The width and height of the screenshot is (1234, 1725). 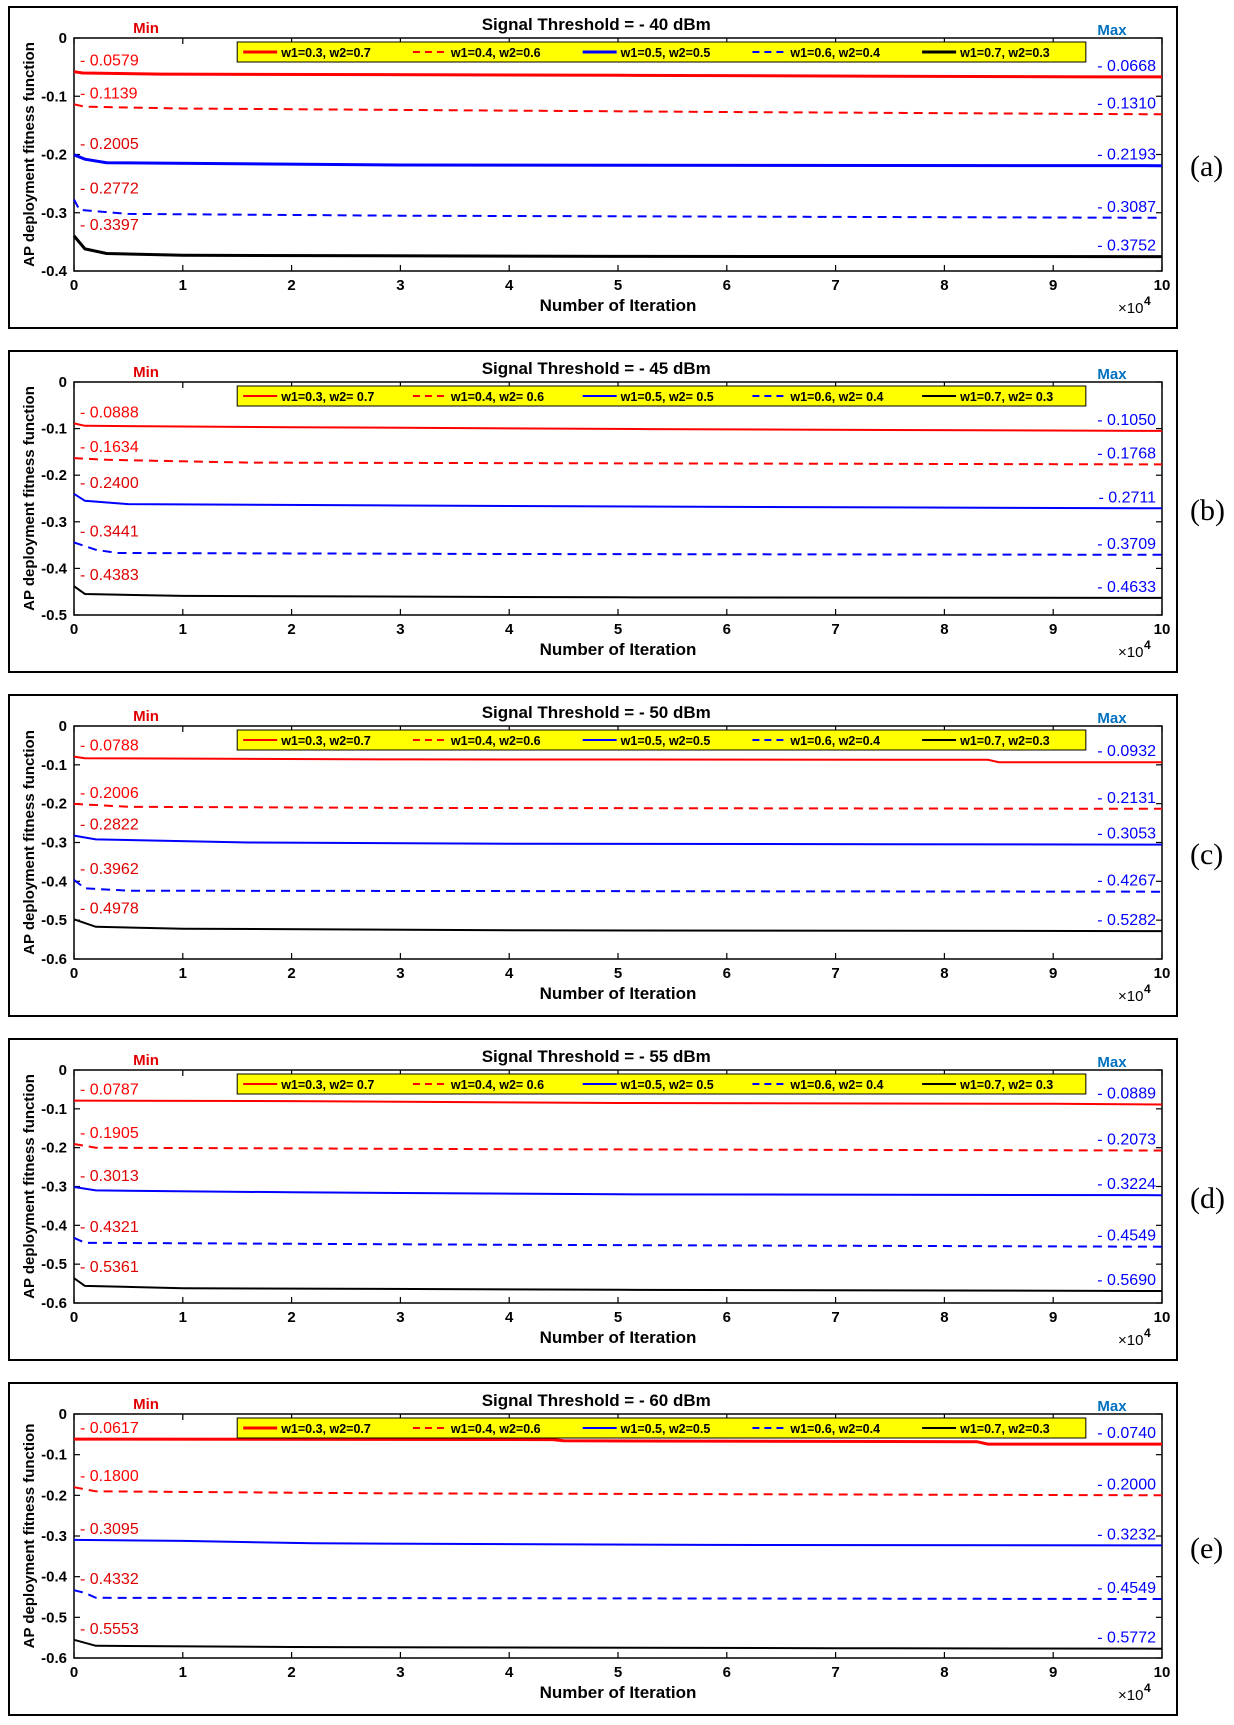 I want to click on chart-title: Signal Threshold = - 50 dBm, so click(x=596, y=712).